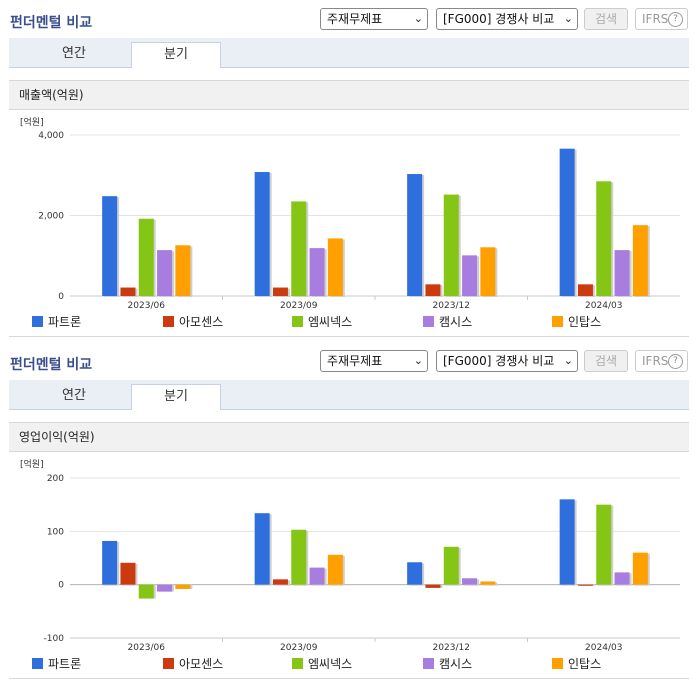 The height and width of the screenshot is (684, 696). What do you see at coordinates (585, 322) in the screenshot?
I see `legend-label: 인탑스` at bounding box center [585, 322].